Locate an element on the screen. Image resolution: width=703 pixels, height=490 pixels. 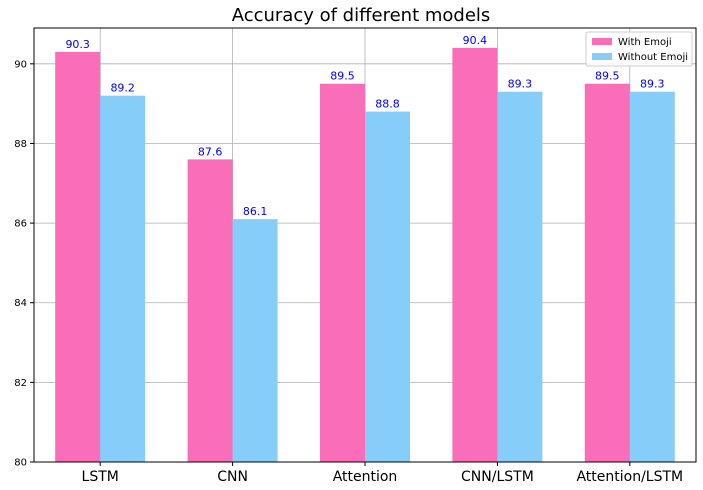
bar-value-label: 86.1 is located at coordinates (255, 211).